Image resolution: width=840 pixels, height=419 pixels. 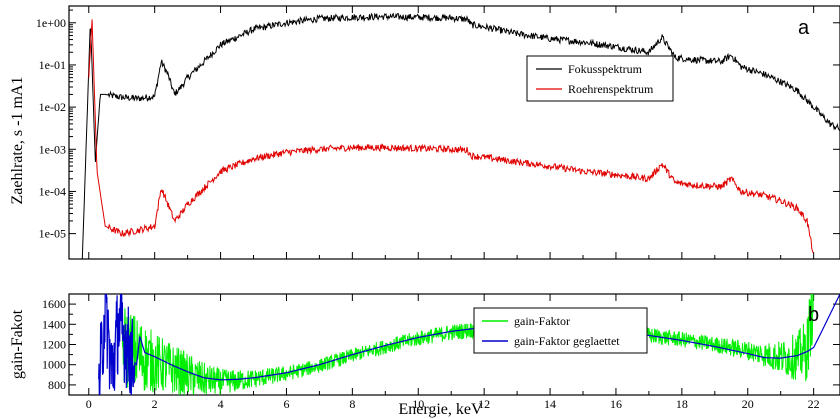 What do you see at coordinates (52, 65) in the screenshot?
I see `panel-a-ytick-label: 1e-01` at bounding box center [52, 65].